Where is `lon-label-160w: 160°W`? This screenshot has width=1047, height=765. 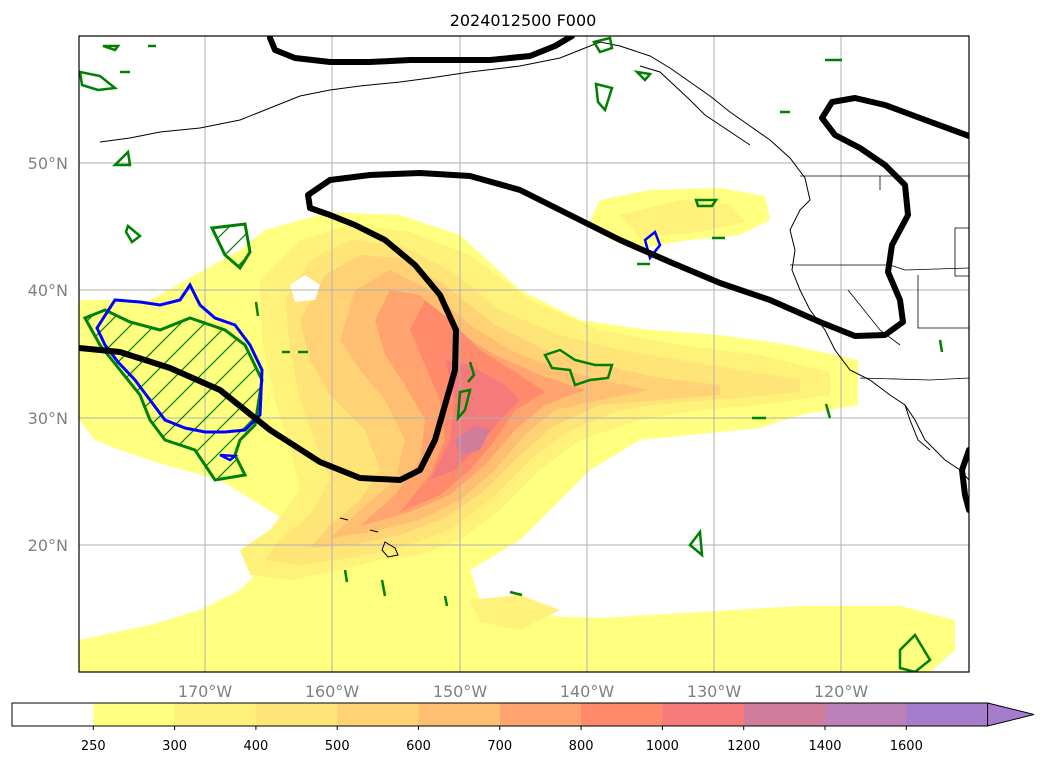 lon-label-160w: 160°W is located at coordinates (332, 691).